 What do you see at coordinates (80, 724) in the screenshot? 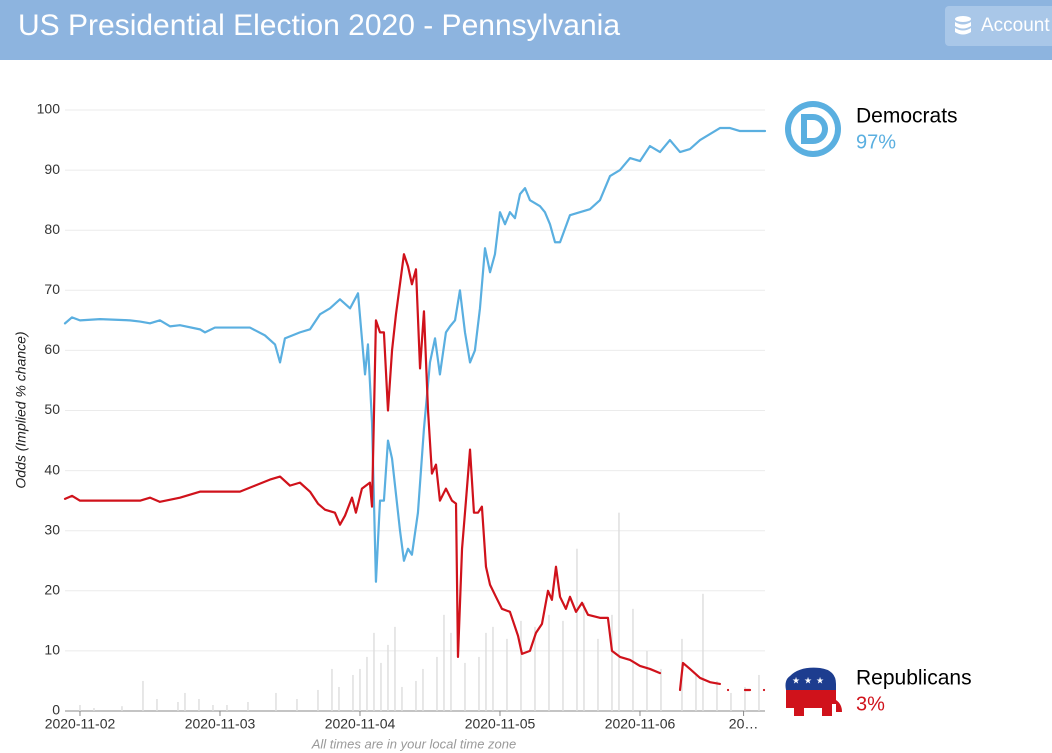
I see `x-tick-label: 2020-11-02` at bounding box center [80, 724].